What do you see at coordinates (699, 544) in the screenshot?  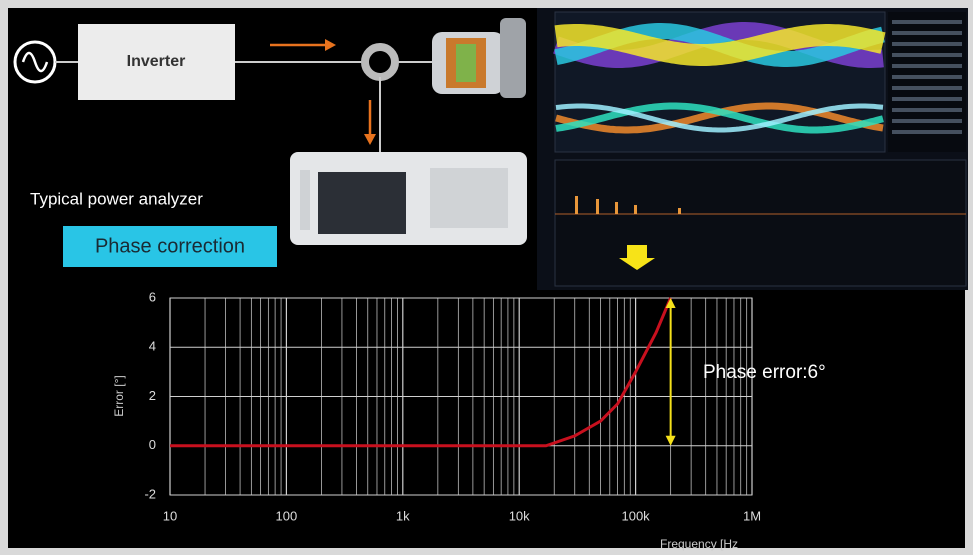 I see `x-axis-label: Frequency [Hz` at bounding box center [699, 544].